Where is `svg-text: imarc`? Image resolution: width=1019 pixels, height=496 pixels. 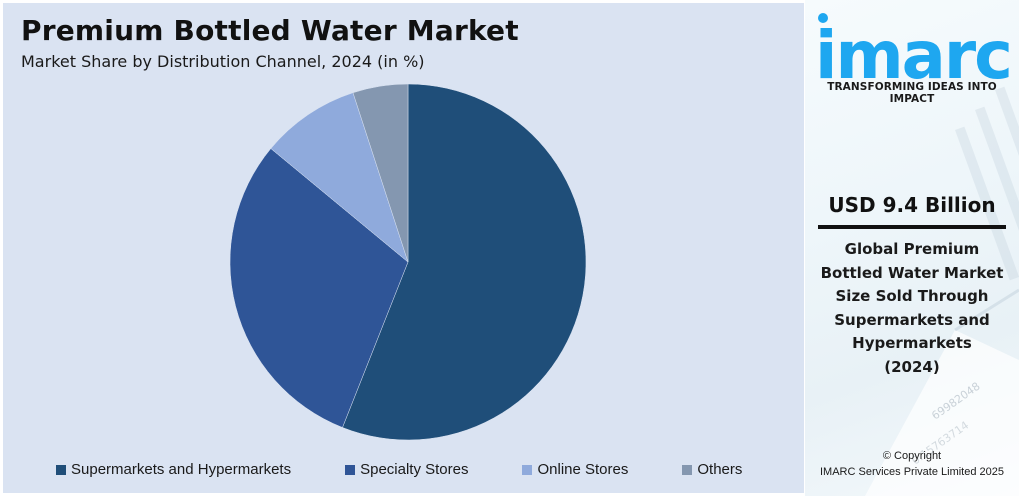 svg-text: imarc is located at coordinates (913, 49).